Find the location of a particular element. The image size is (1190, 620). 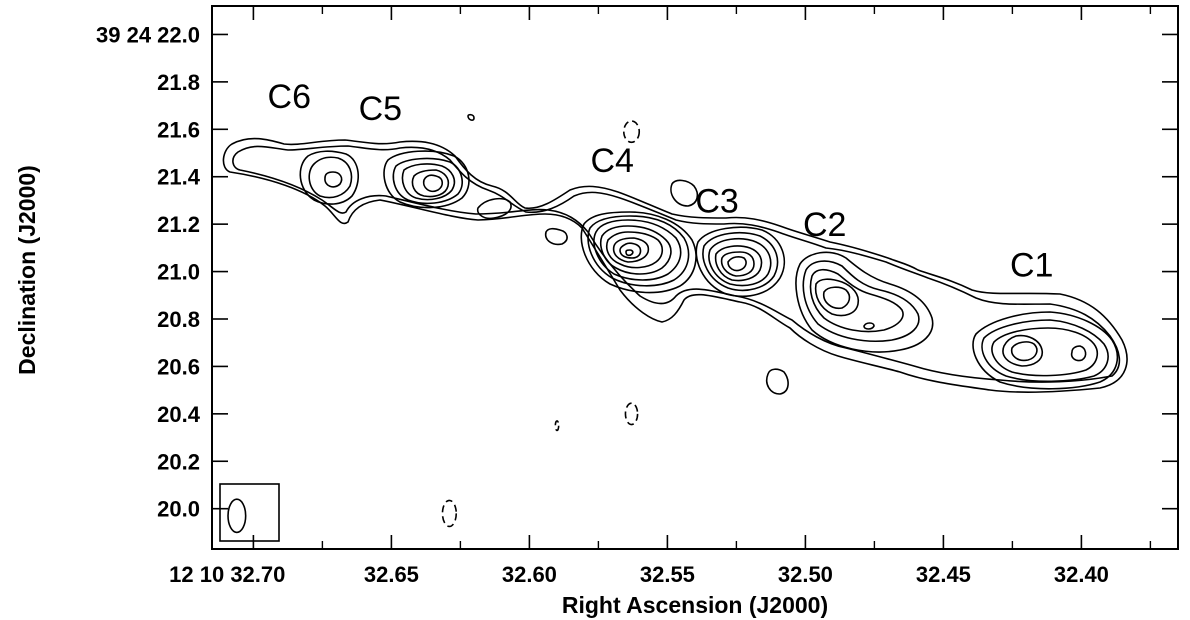

x-tick-label: 32.40 is located at coordinates (1081, 574).